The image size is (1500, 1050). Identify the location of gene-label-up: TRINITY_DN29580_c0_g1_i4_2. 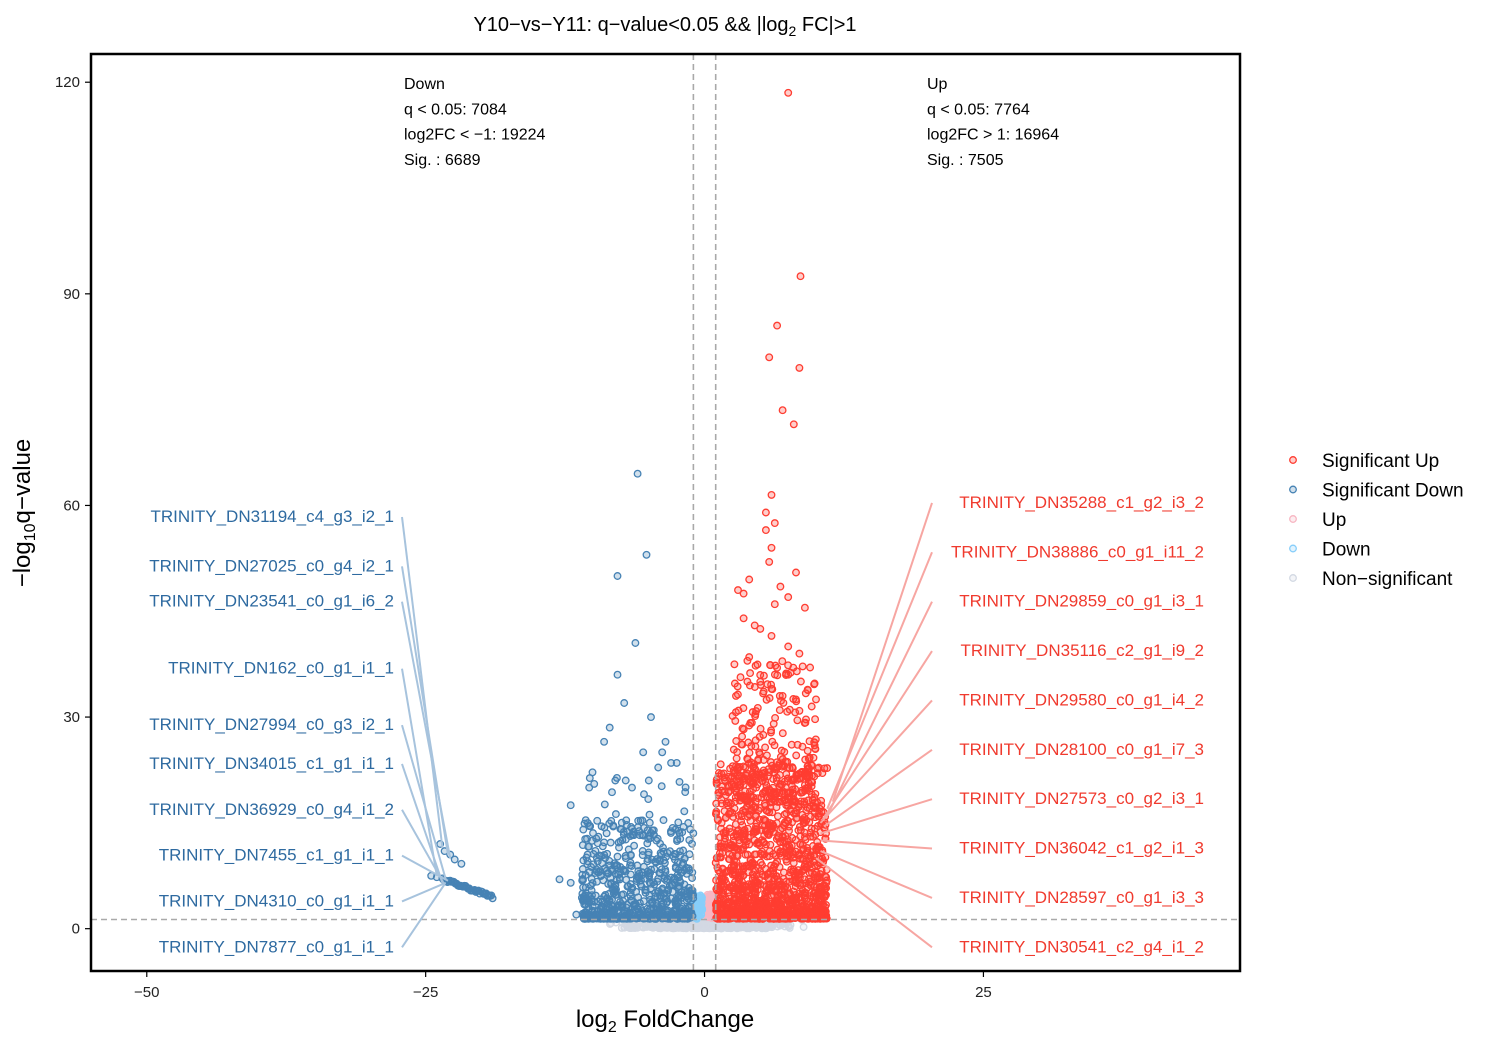
(1081, 699).